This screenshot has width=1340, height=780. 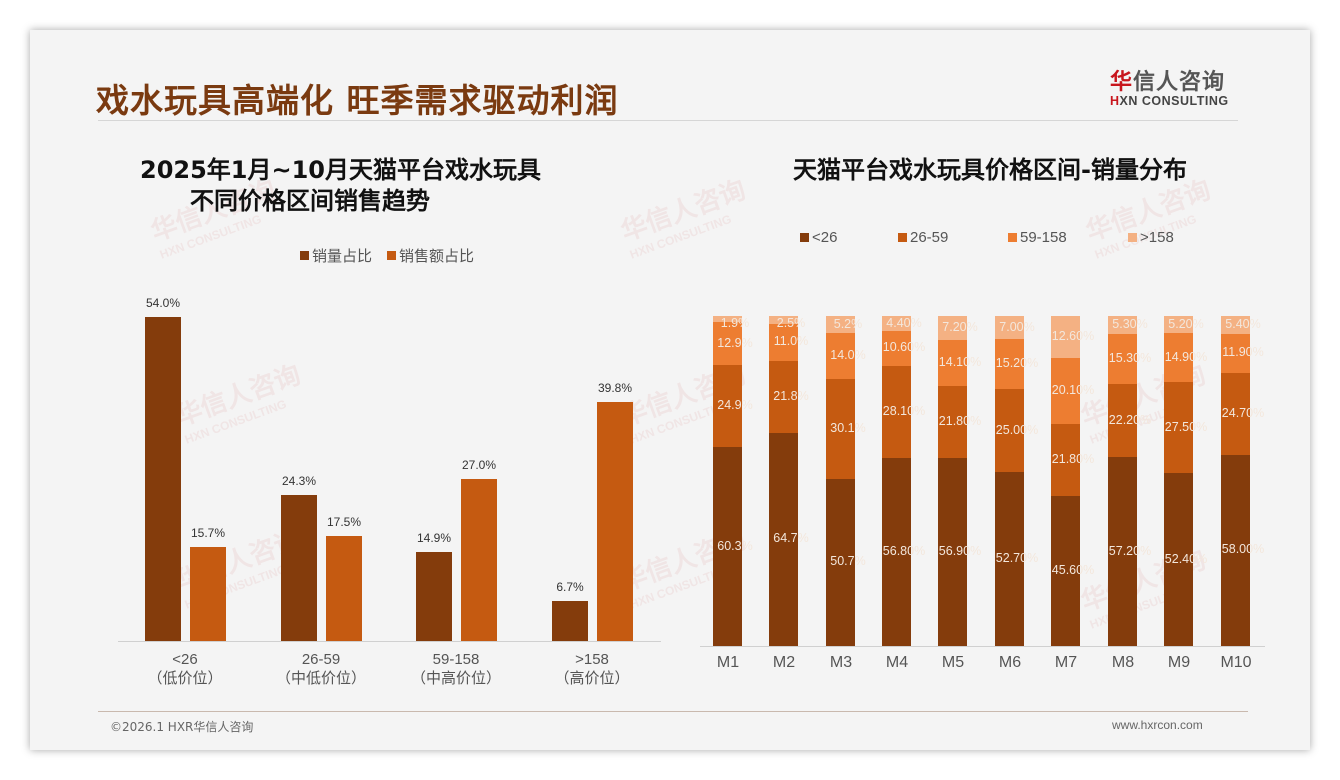 I want to click on legend-label: <26, so click(x=825, y=237).